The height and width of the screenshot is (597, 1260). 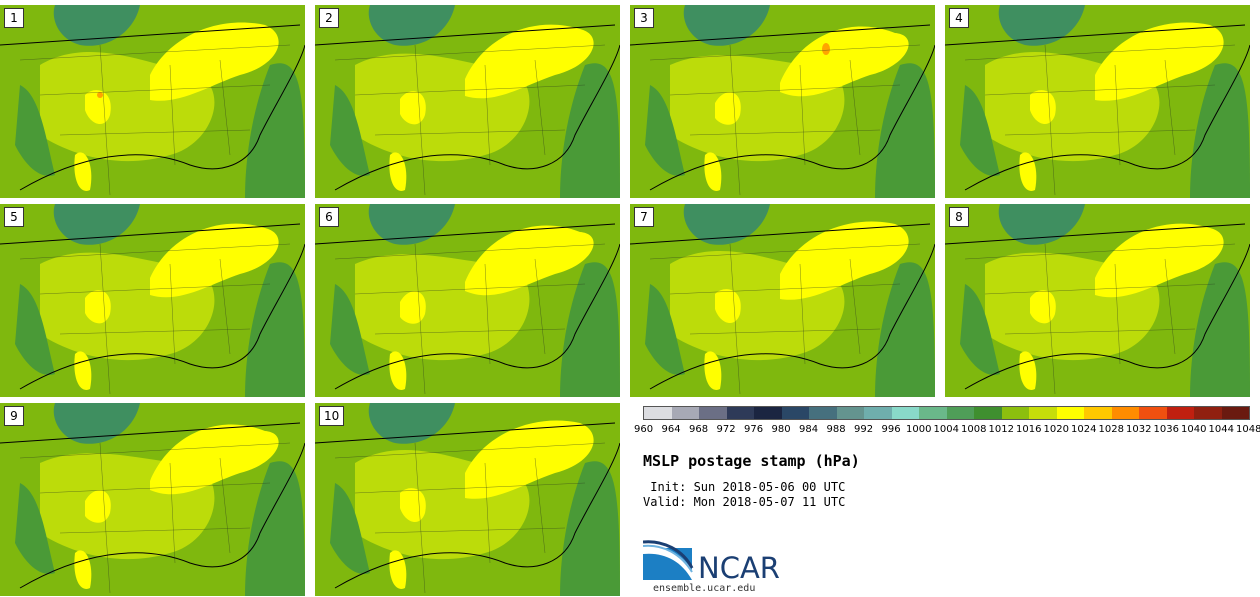 I want to click on member-label: 6, so click(x=329, y=217).